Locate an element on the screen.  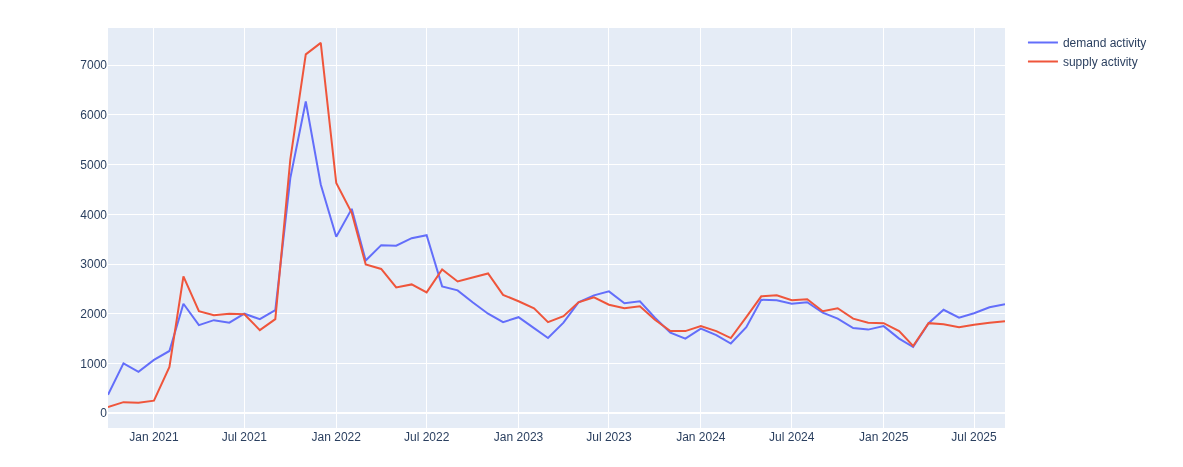
y-tick-label: 2000 is located at coordinates (94, 313).